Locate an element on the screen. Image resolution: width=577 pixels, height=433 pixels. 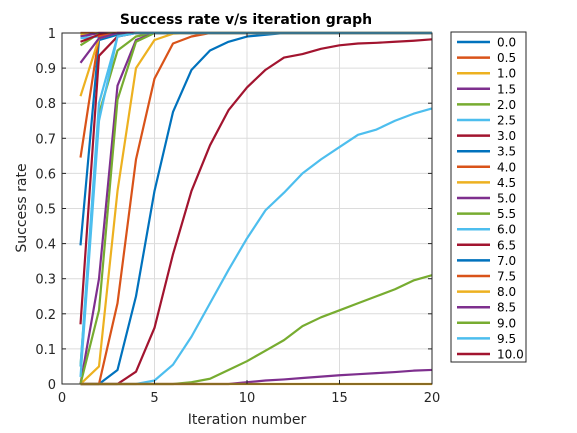
y-tick-label: 0.4 is located at coordinates (45, 245).